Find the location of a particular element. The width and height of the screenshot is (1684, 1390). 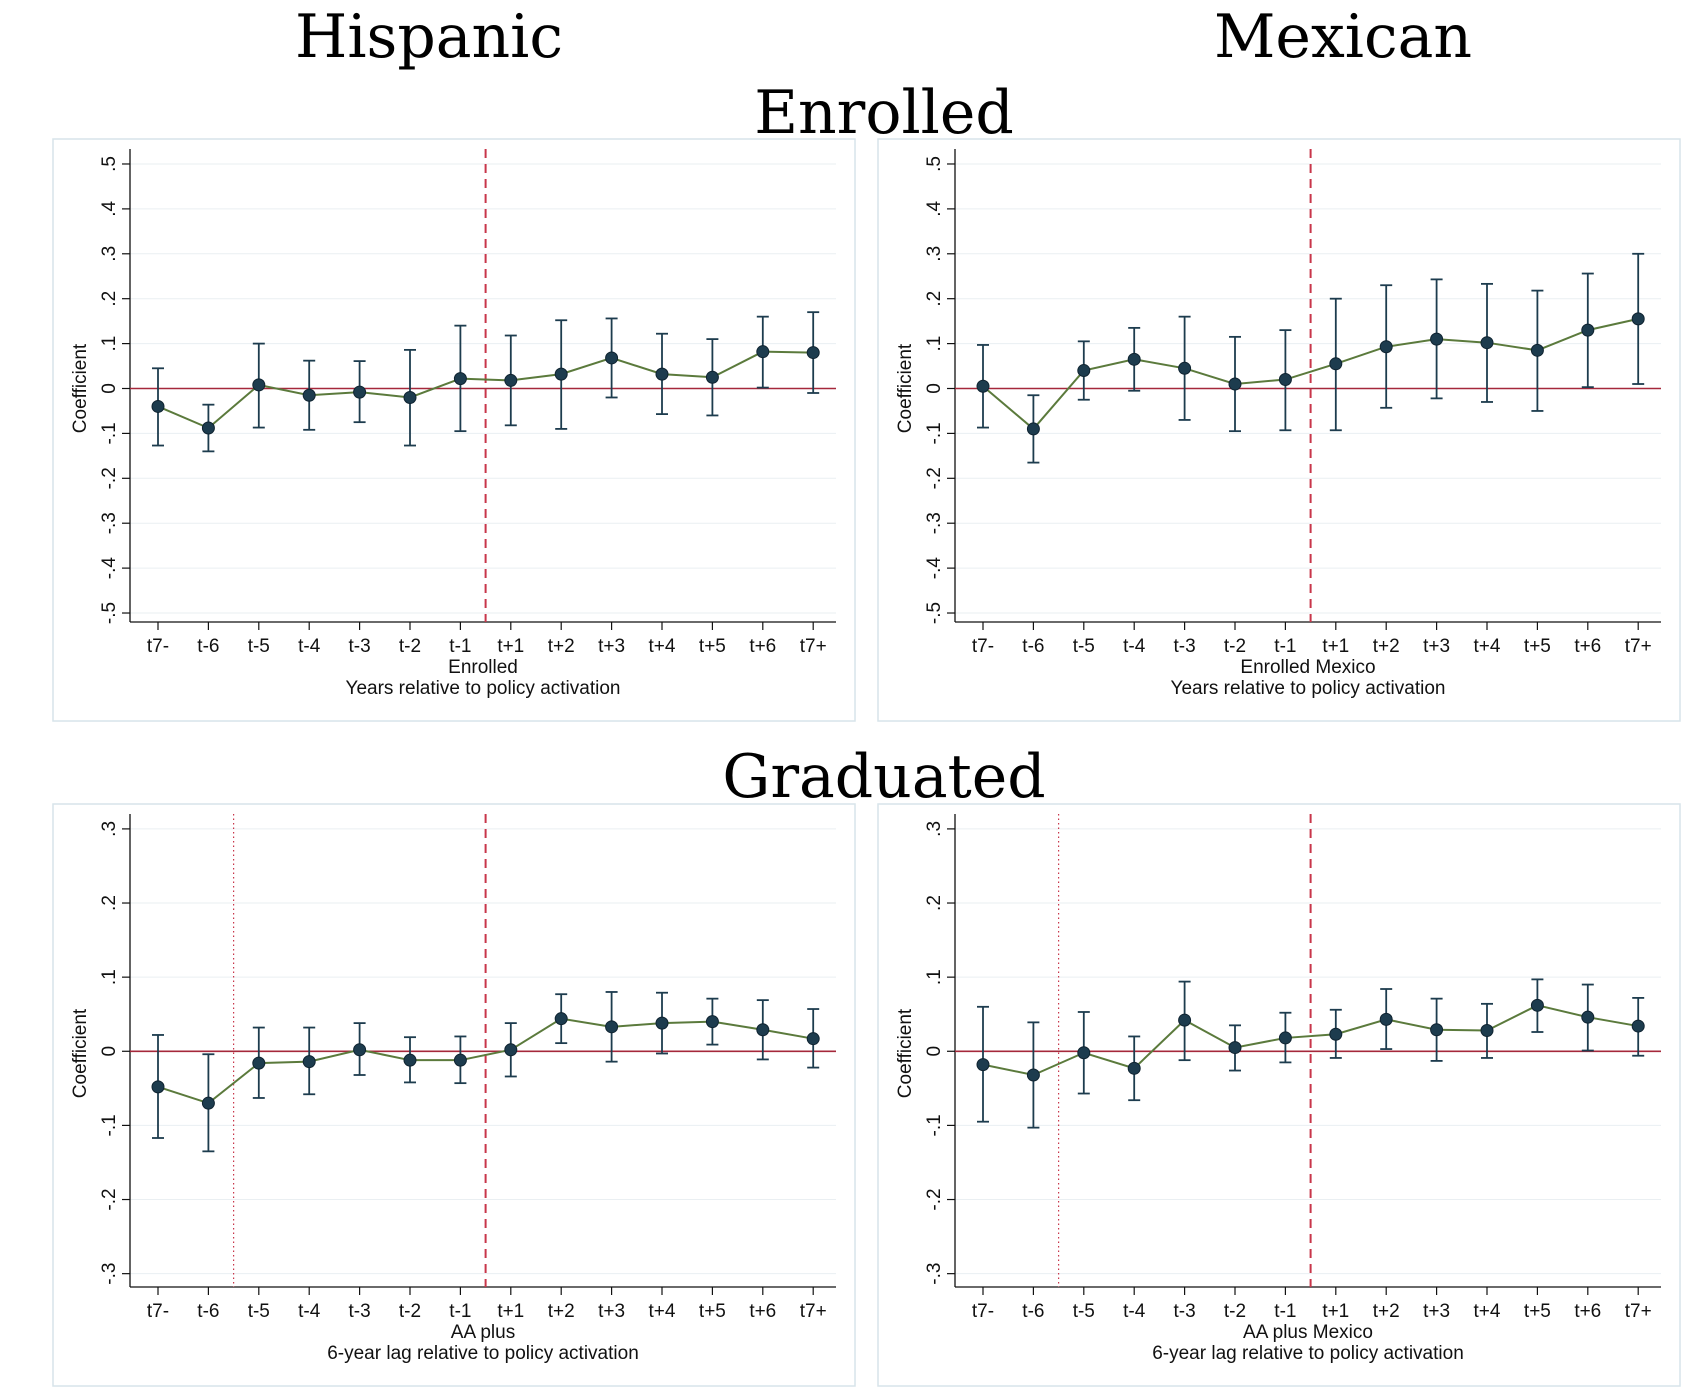

x-axis-label: AA plus Mexico is located at coordinates (1308, 1332).